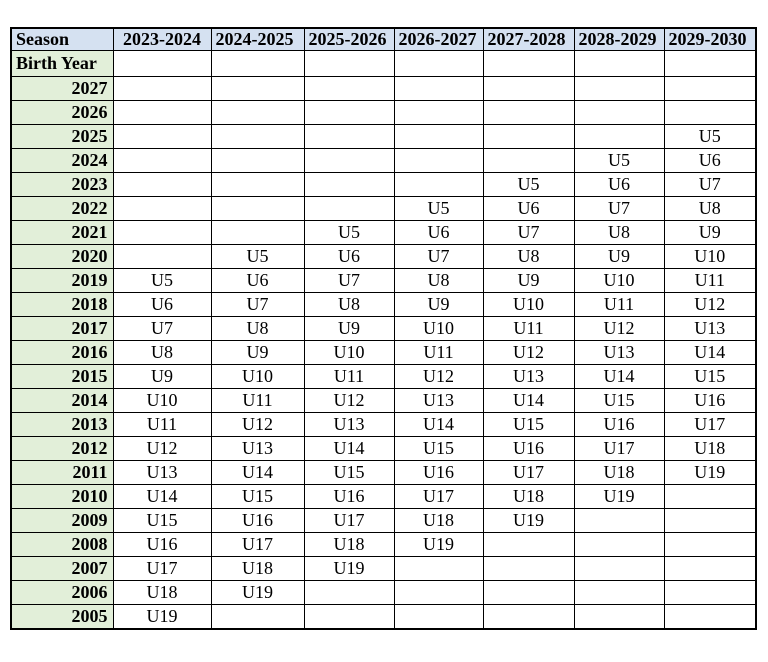 The width and height of the screenshot is (768, 662). I want to click on birth-year-label: 2012, so click(62, 448).